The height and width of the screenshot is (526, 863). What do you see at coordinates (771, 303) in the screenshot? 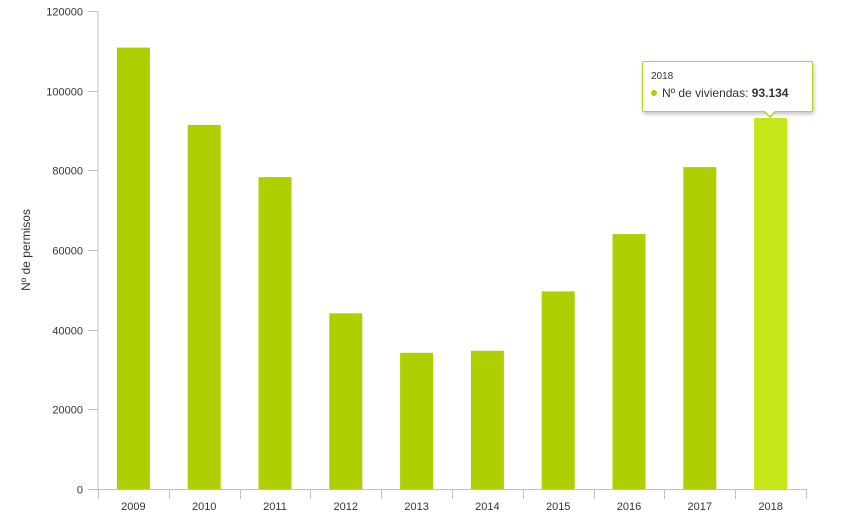
I see `bar-2018` at bounding box center [771, 303].